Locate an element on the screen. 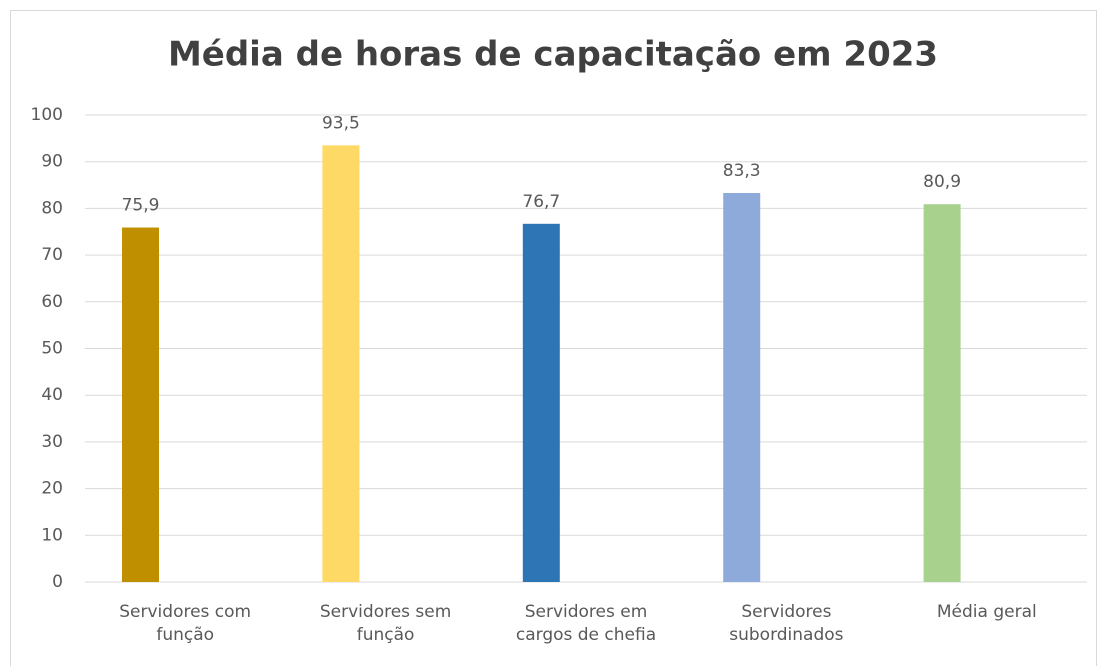 The width and height of the screenshot is (1107, 666). chart-title: Média de horas de capacitação em 2023 is located at coordinates (553, 55).